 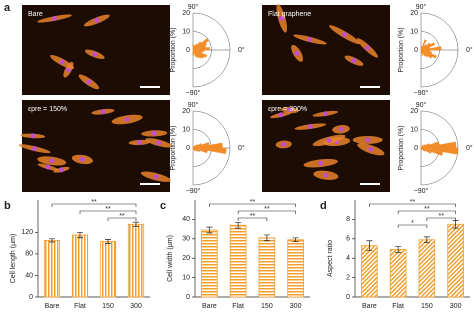 What do you see at coordinates (29, 254) in the screenshot?
I see `y-tick-label: 80` at bounding box center [29, 254].